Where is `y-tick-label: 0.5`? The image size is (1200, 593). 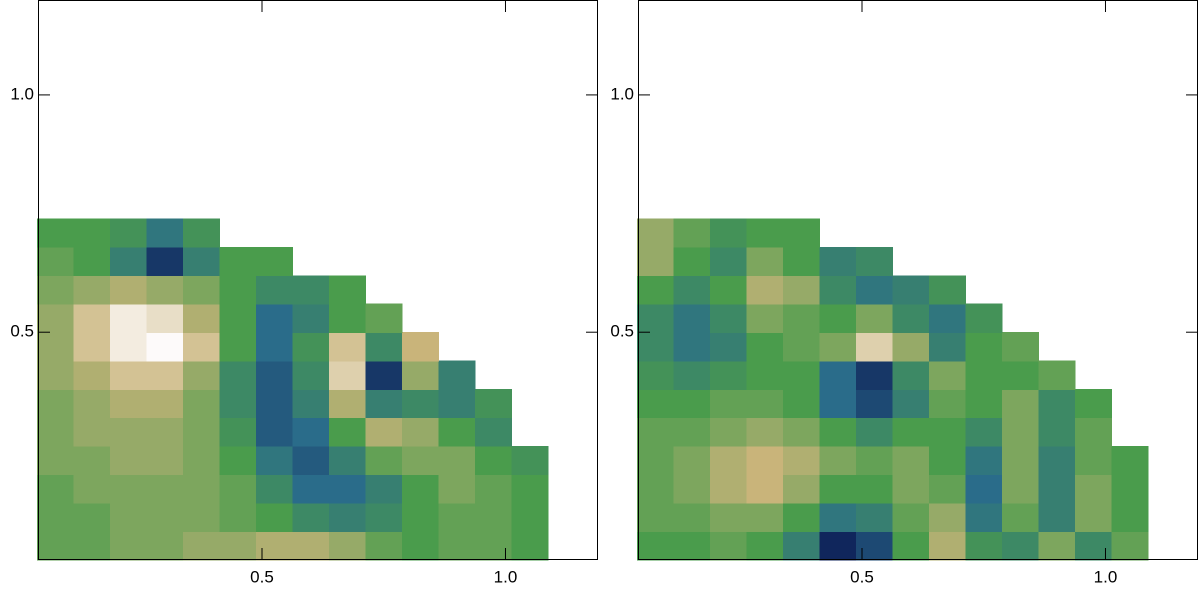 y-tick-label: 0.5 is located at coordinates (22, 331).